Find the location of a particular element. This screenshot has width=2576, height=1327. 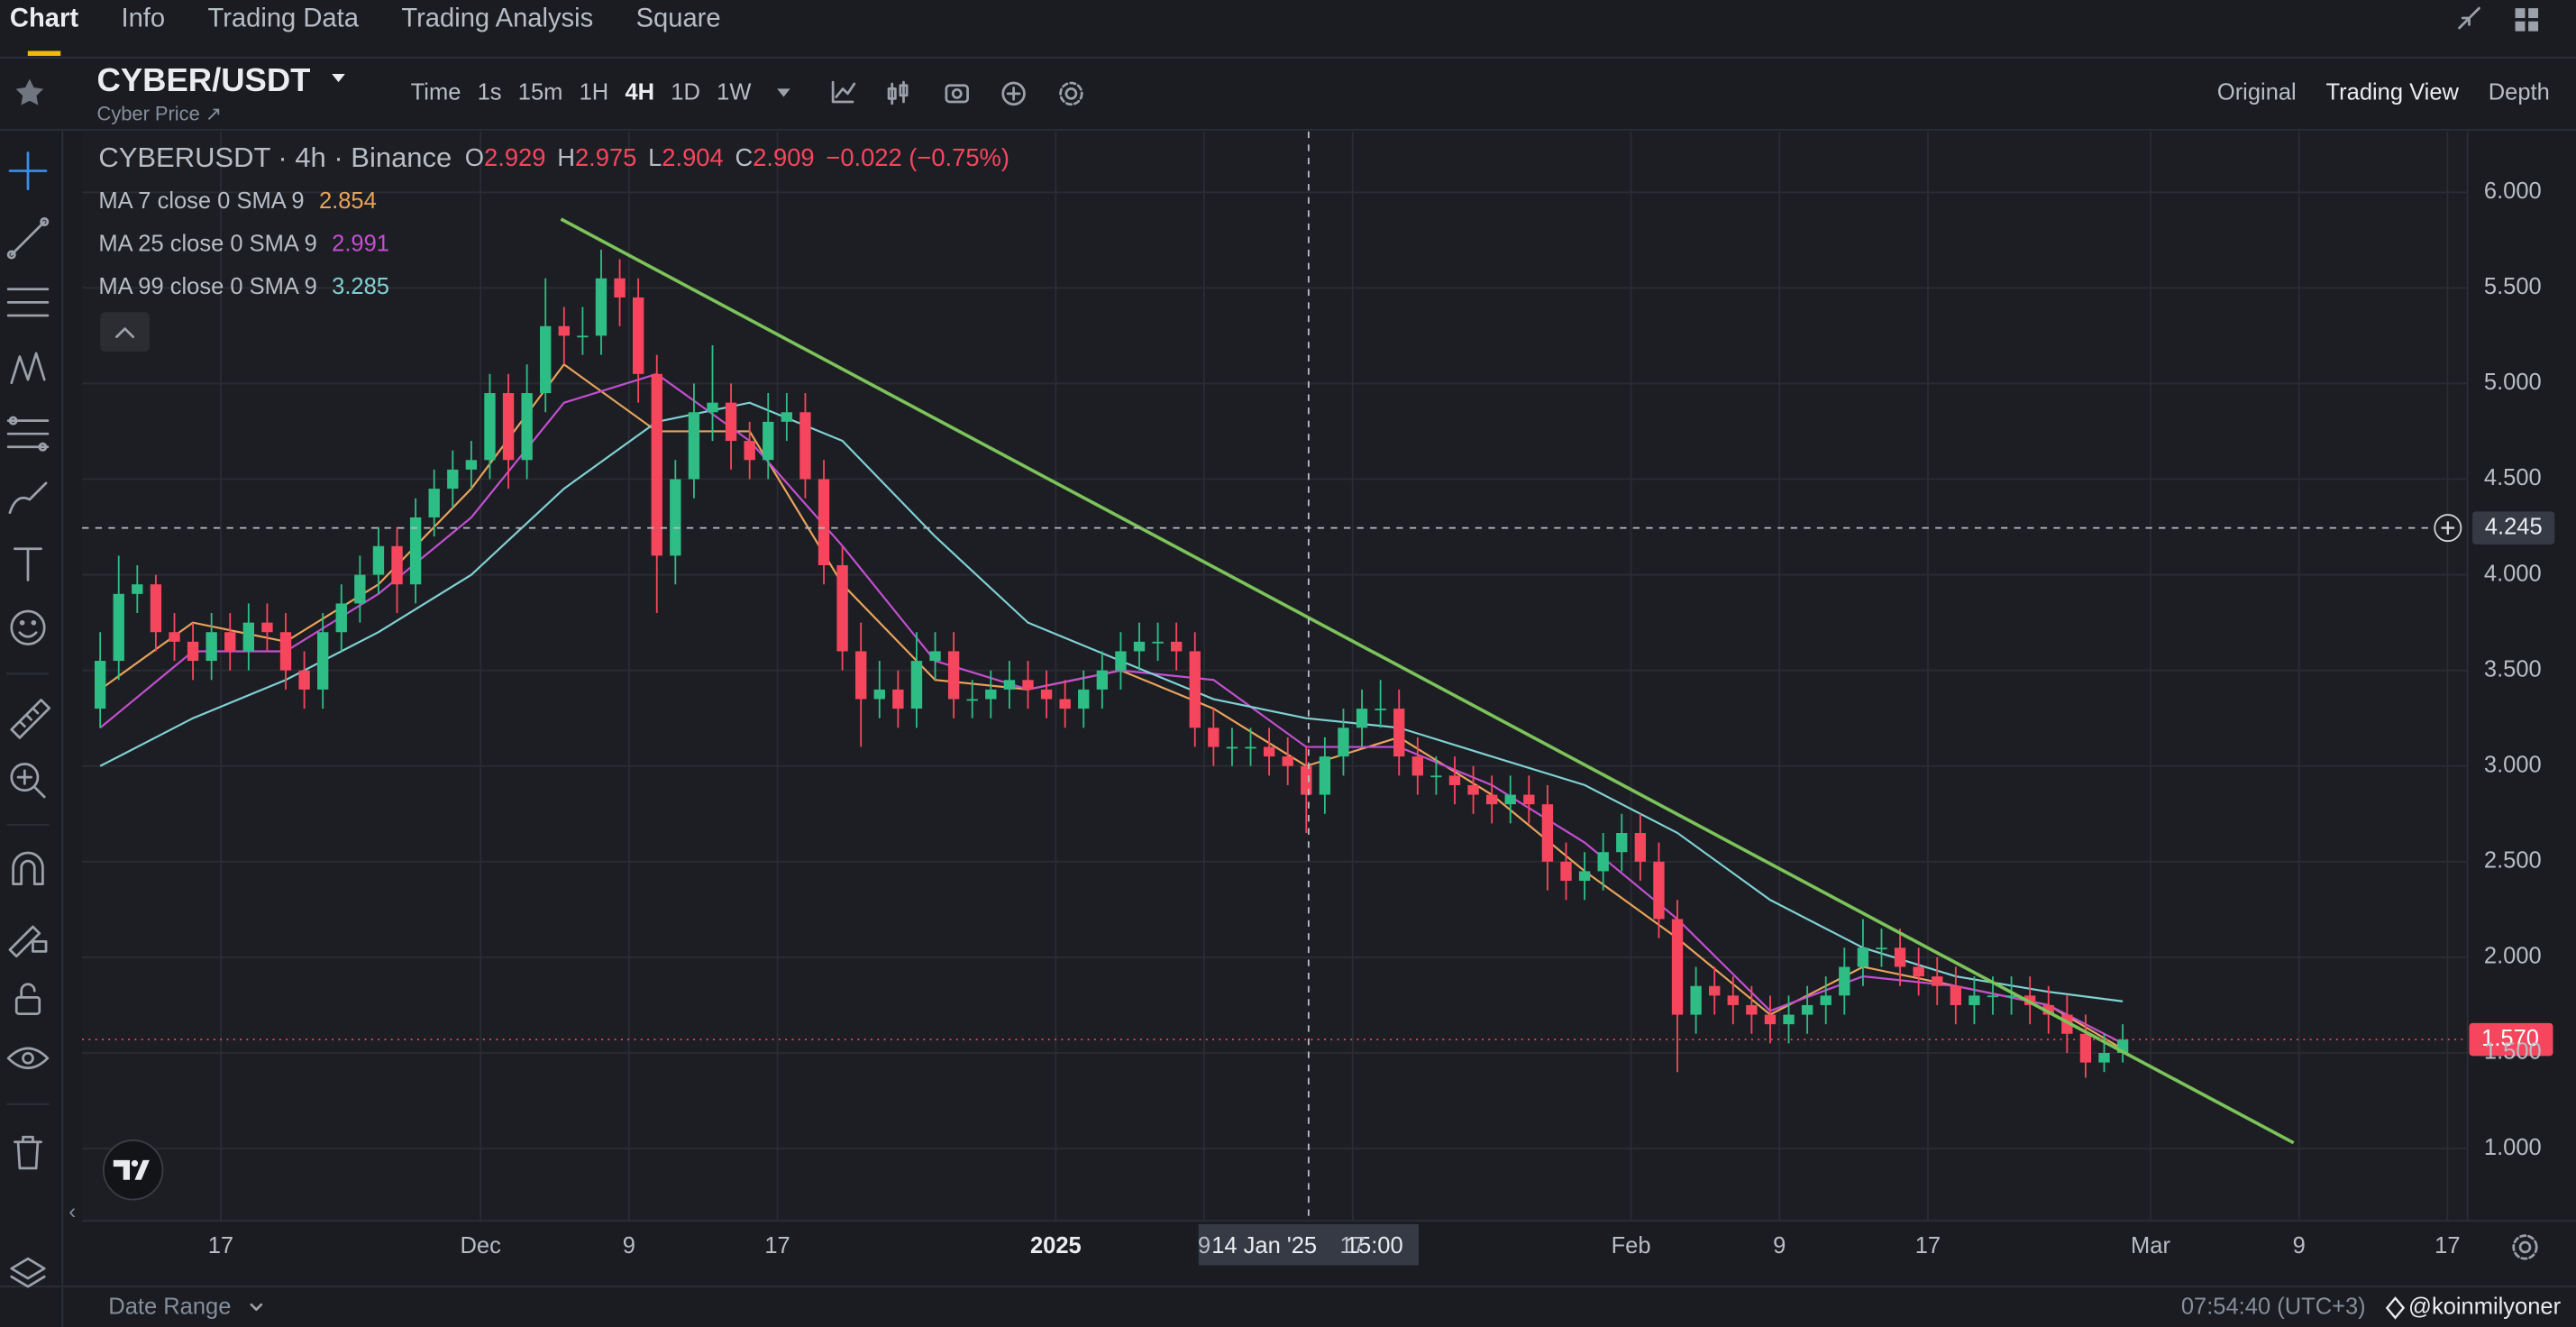

view-option: Depth is located at coordinates (2519, 92).